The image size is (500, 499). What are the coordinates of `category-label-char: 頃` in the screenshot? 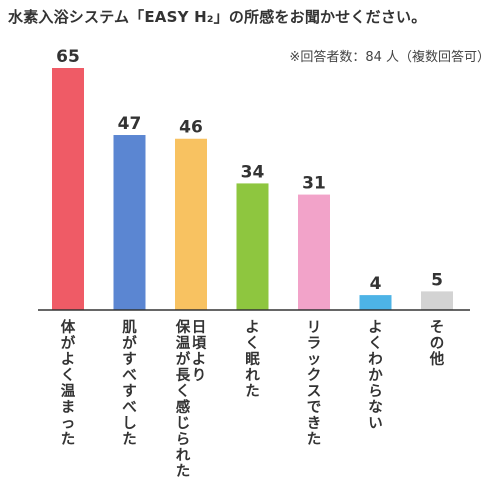 It's located at (199, 343).